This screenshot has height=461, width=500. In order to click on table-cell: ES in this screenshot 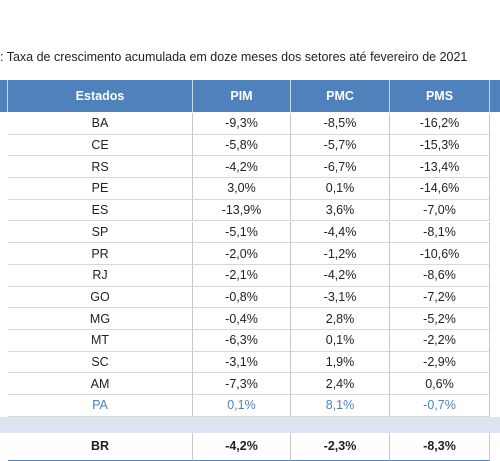, I will do `click(100, 210)`.